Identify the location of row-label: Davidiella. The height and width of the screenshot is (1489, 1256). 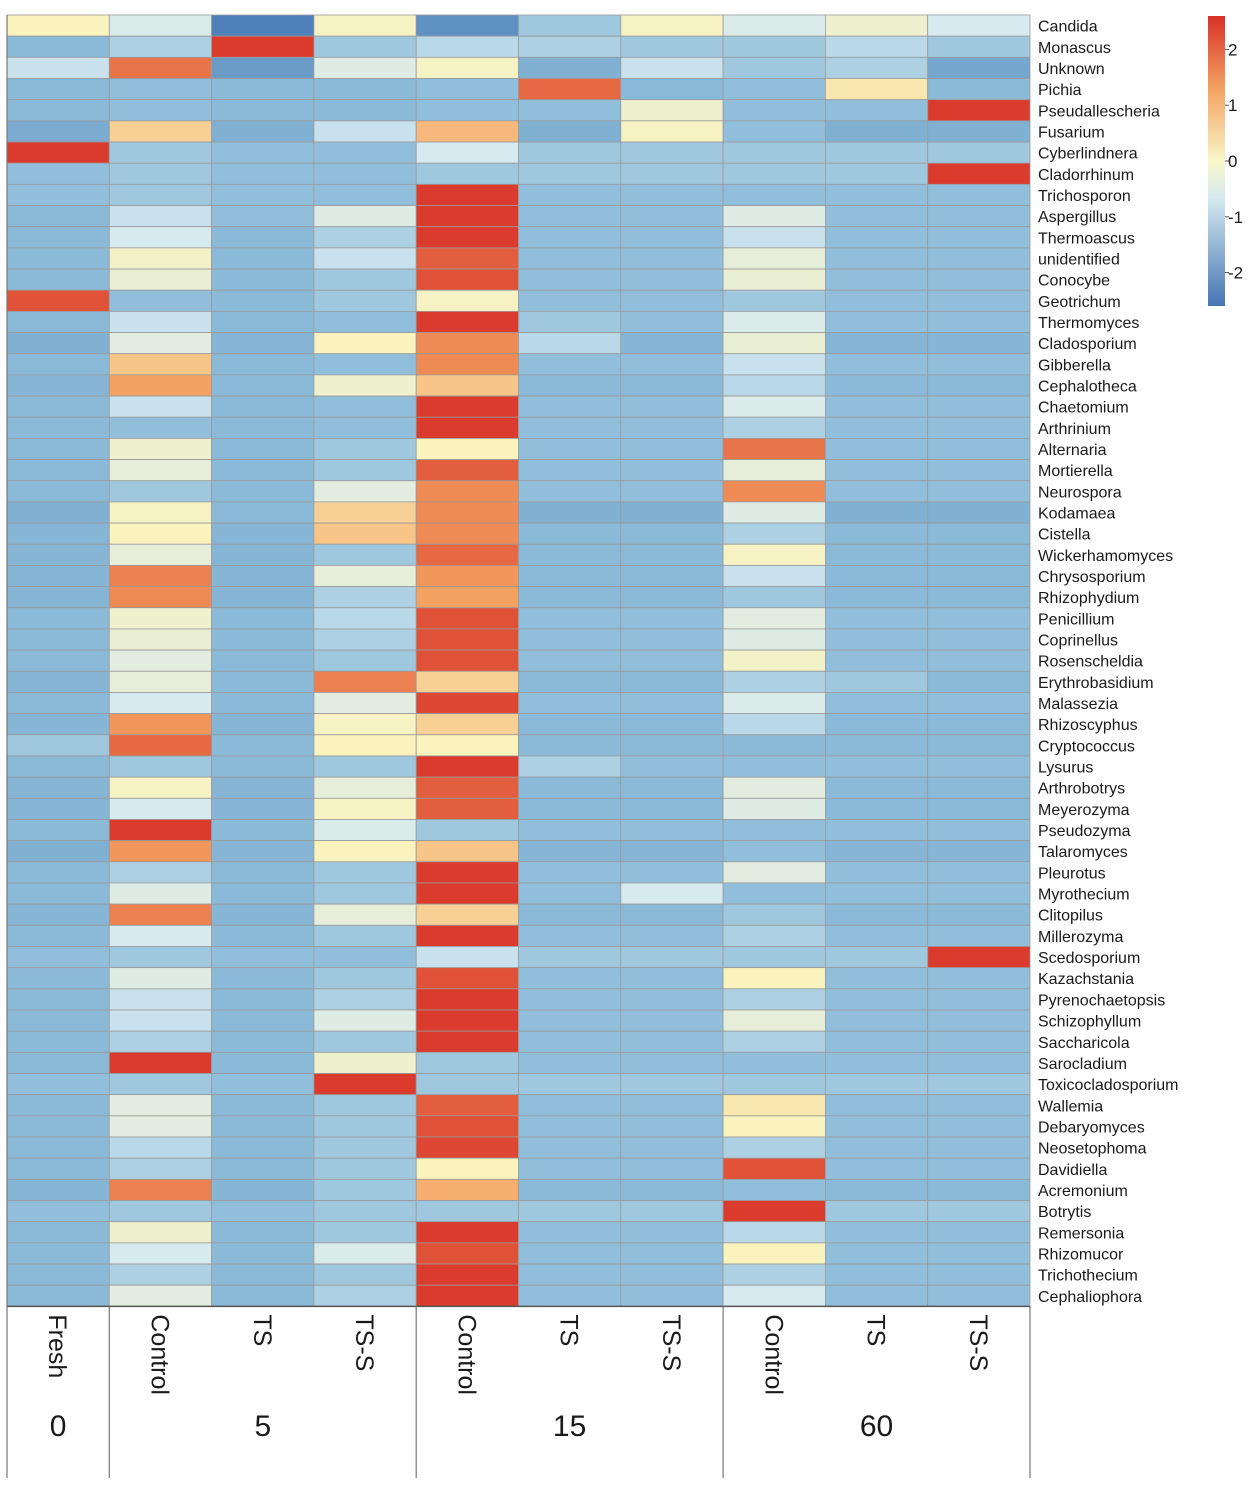
(1072, 1170).